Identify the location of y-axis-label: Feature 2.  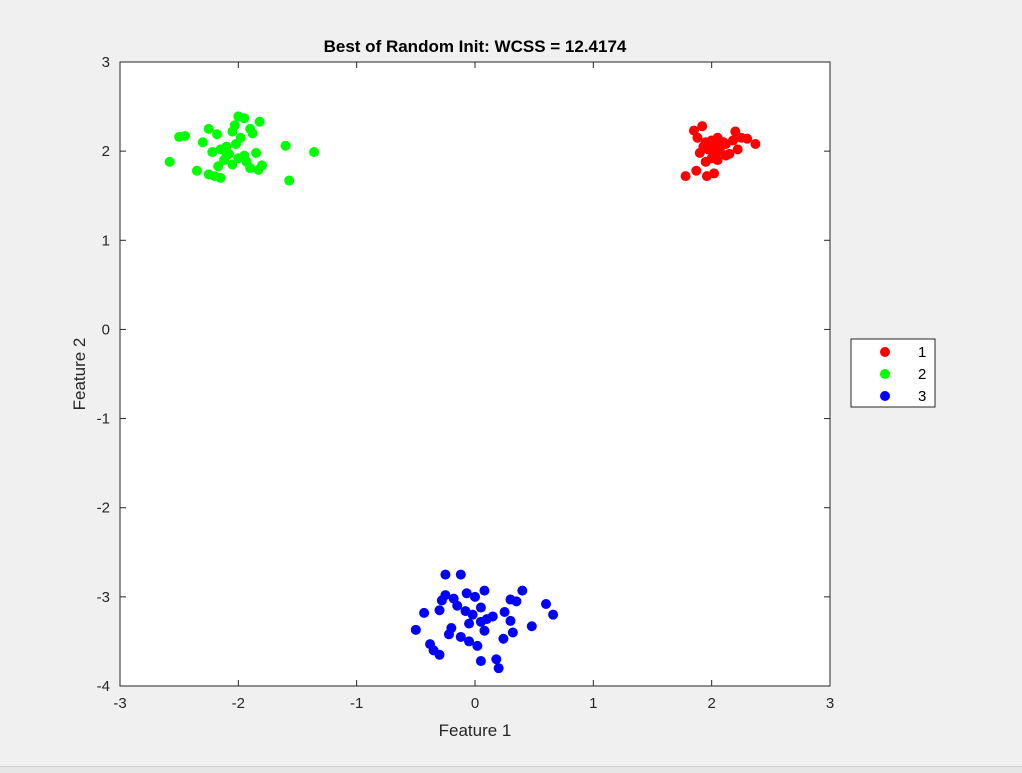
(79, 374).